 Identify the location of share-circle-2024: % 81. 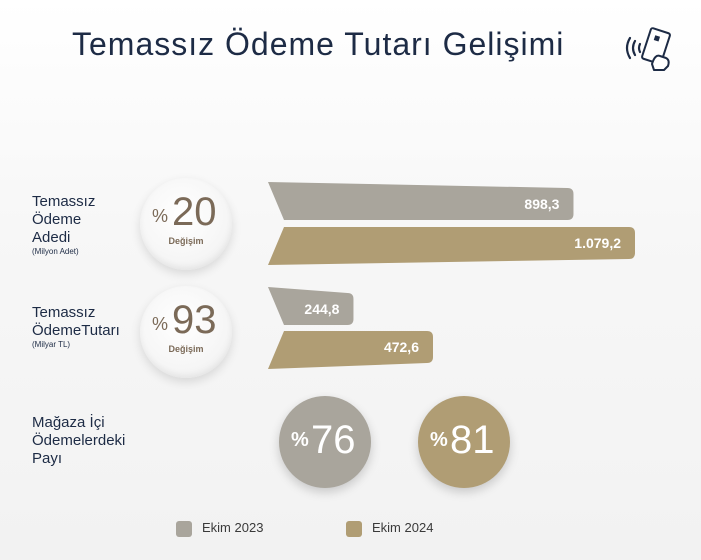
(464, 442).